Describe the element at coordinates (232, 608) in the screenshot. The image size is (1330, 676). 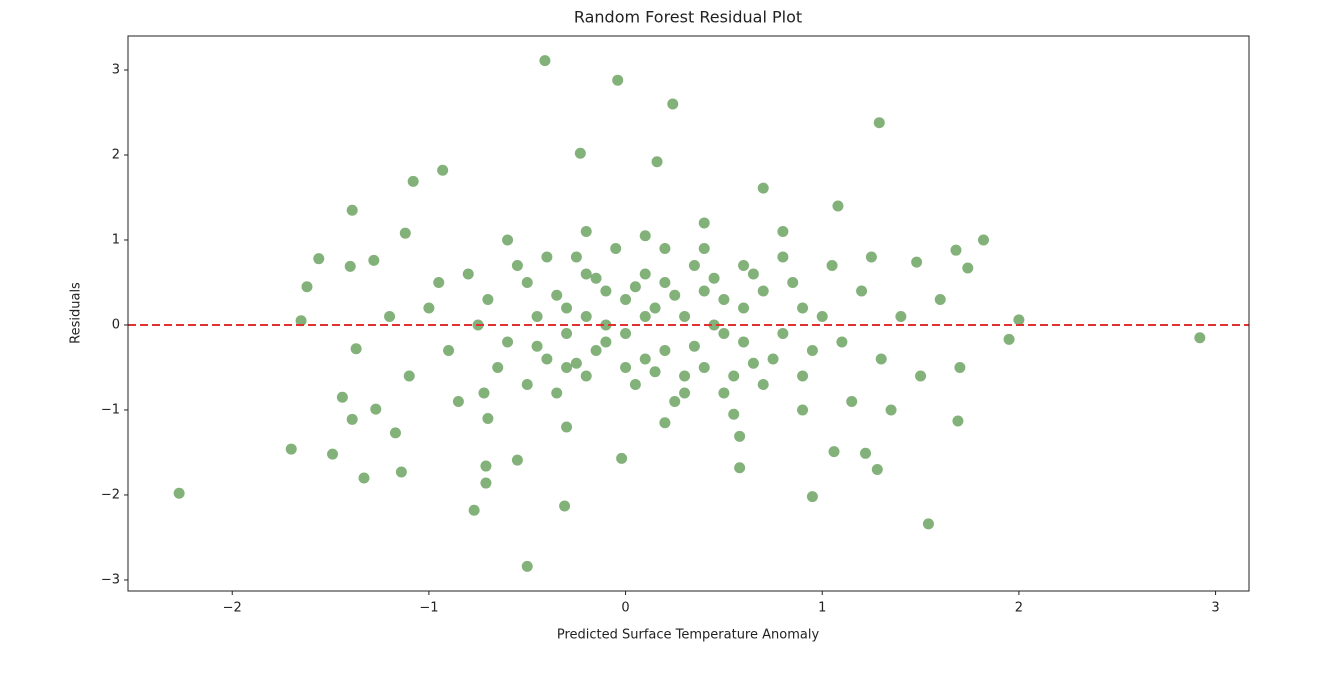
I see `x-tick-label: −2` at that location.